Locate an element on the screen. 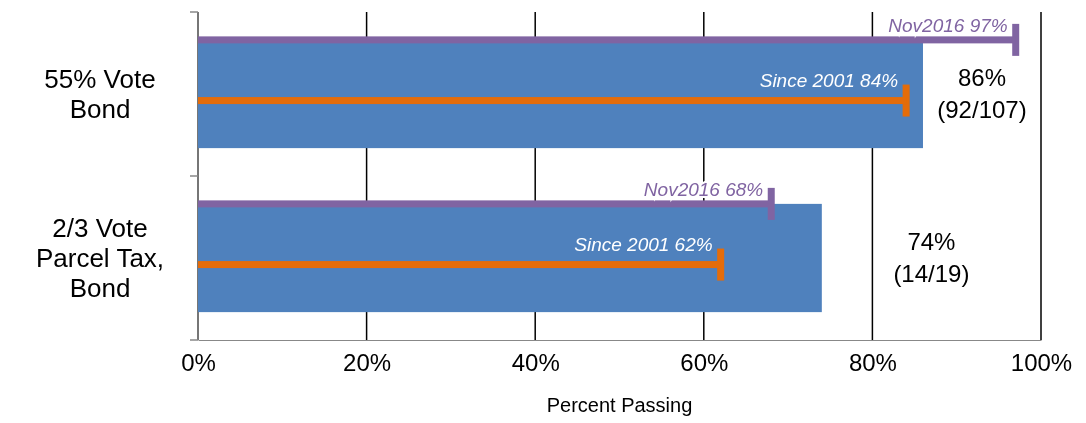  x-tick-label: 60% is located at coordinates (704, 363).